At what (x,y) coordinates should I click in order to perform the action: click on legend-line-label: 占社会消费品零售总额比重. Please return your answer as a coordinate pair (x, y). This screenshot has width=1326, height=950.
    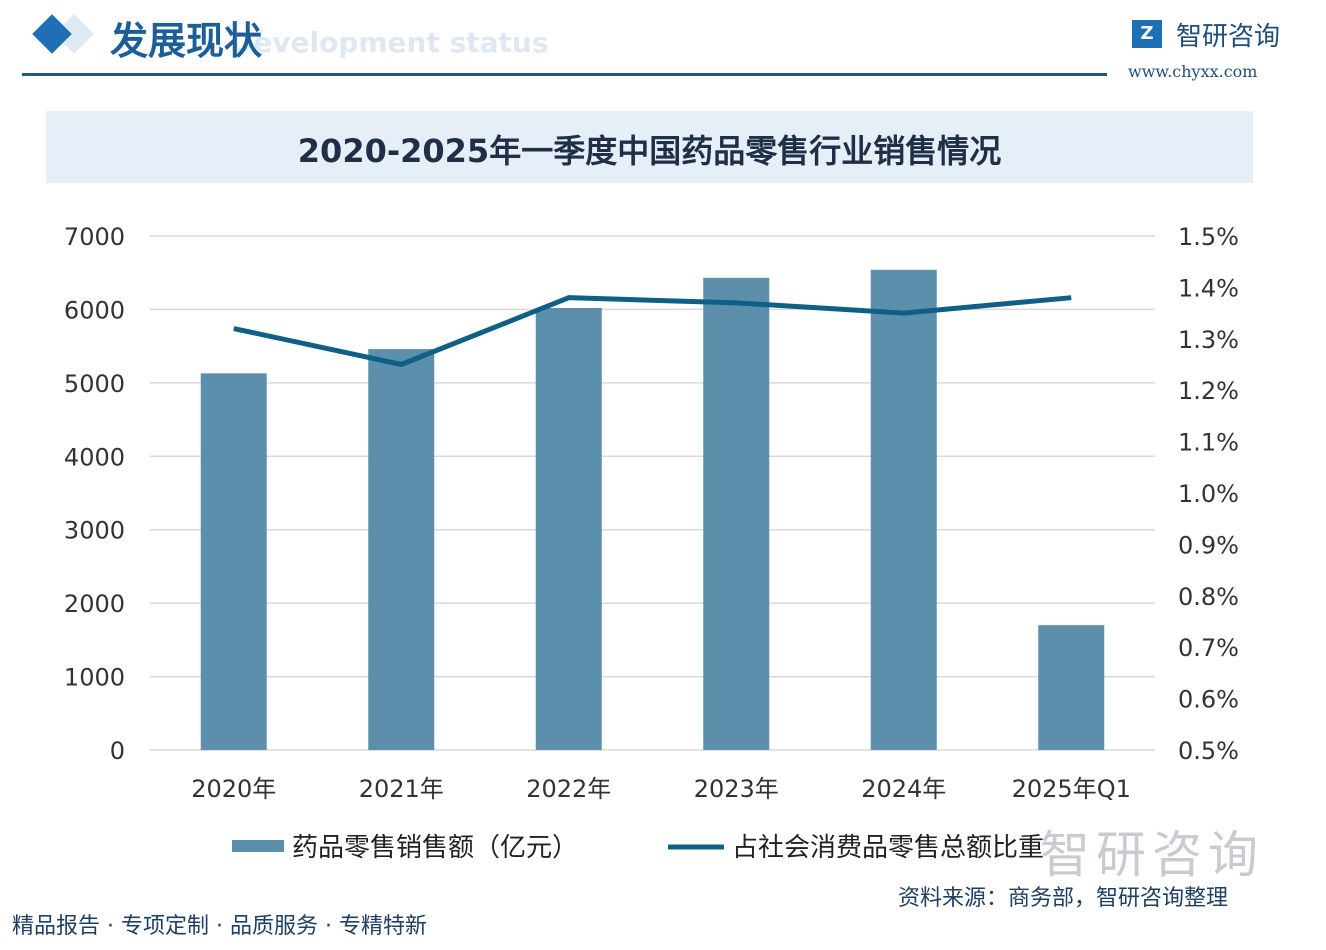
    Looking at the image, I should click on (888, 848).